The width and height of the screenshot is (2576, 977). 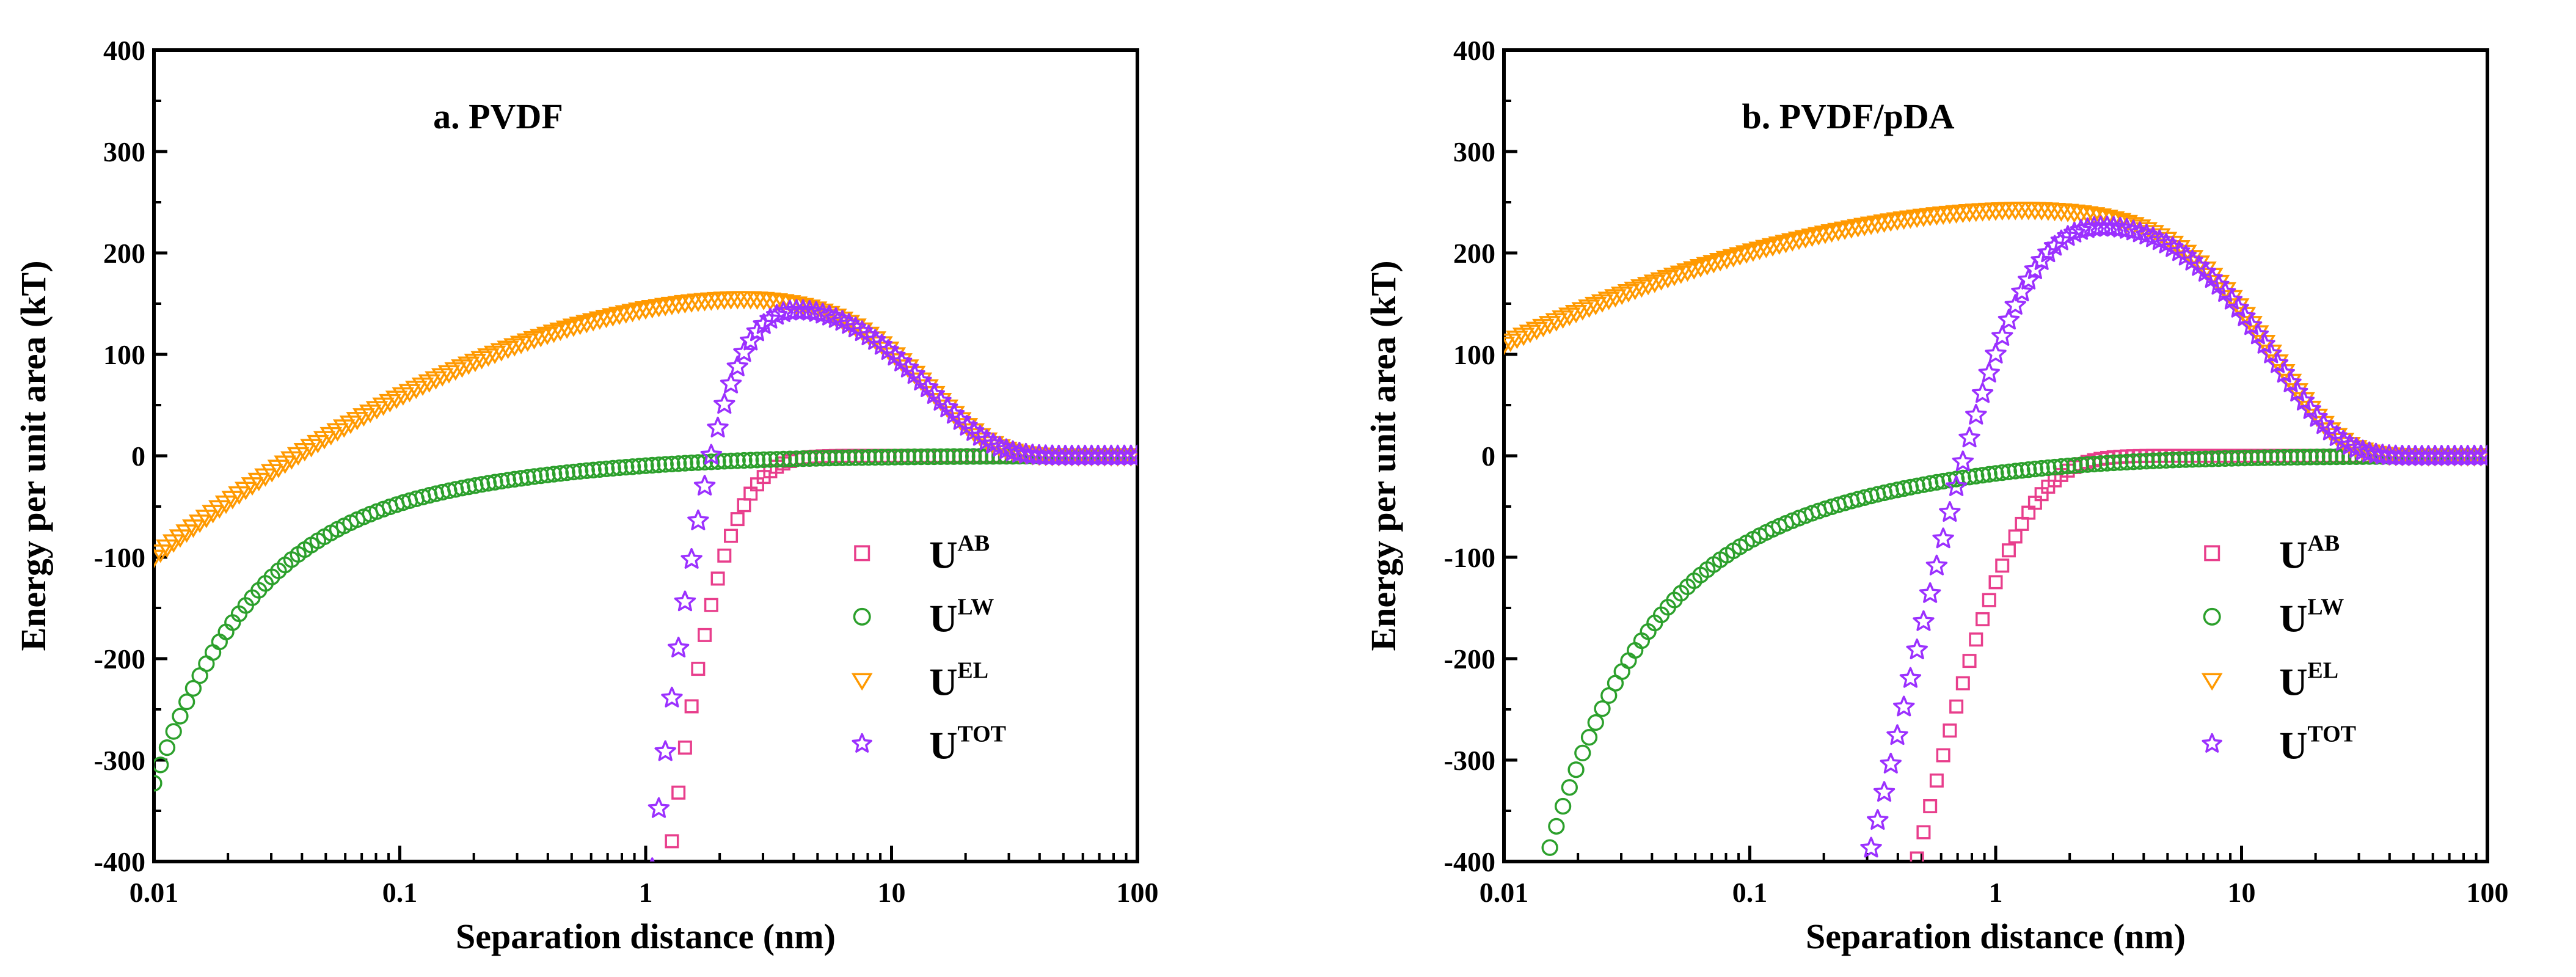 What do you see at coordinates (2317, 744) in the screenshot?
I see `legend-label-tot: UTOT` at bounding box center [2317, 744].